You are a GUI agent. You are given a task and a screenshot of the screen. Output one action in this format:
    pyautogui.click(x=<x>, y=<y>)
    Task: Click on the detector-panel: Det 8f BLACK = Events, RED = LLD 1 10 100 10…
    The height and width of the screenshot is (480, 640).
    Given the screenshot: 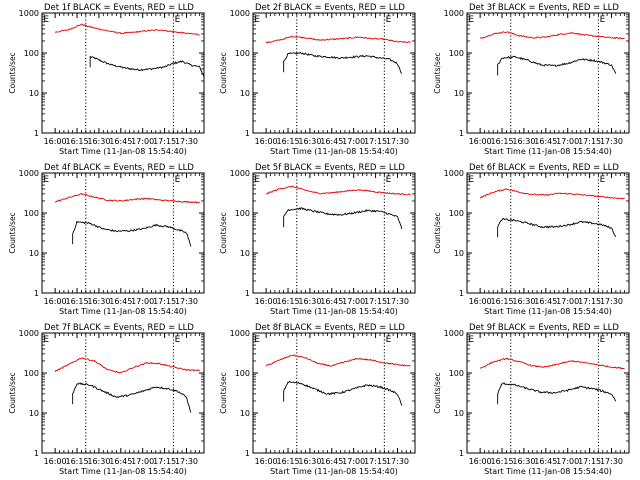 What is the action you would take?
    pyautogui.click(x=317, y=399)
    